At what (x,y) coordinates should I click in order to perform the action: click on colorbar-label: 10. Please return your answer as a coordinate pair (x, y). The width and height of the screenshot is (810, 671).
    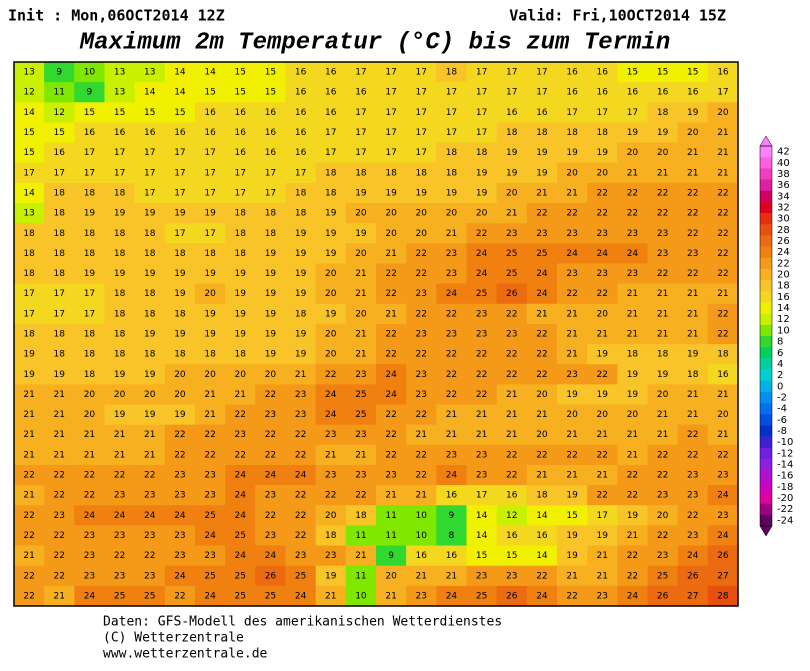
    Looking at the image, I should click on (783, 330).